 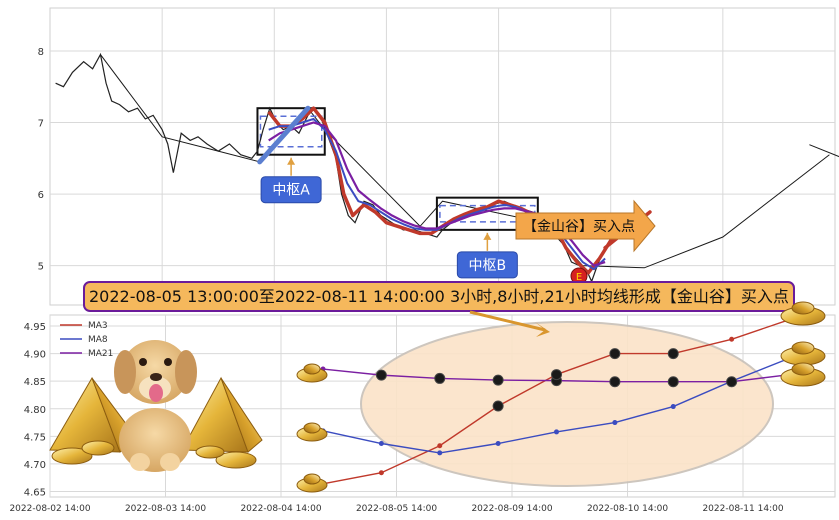 I want to click on trend-end-tick, so click(x=824, y=151).